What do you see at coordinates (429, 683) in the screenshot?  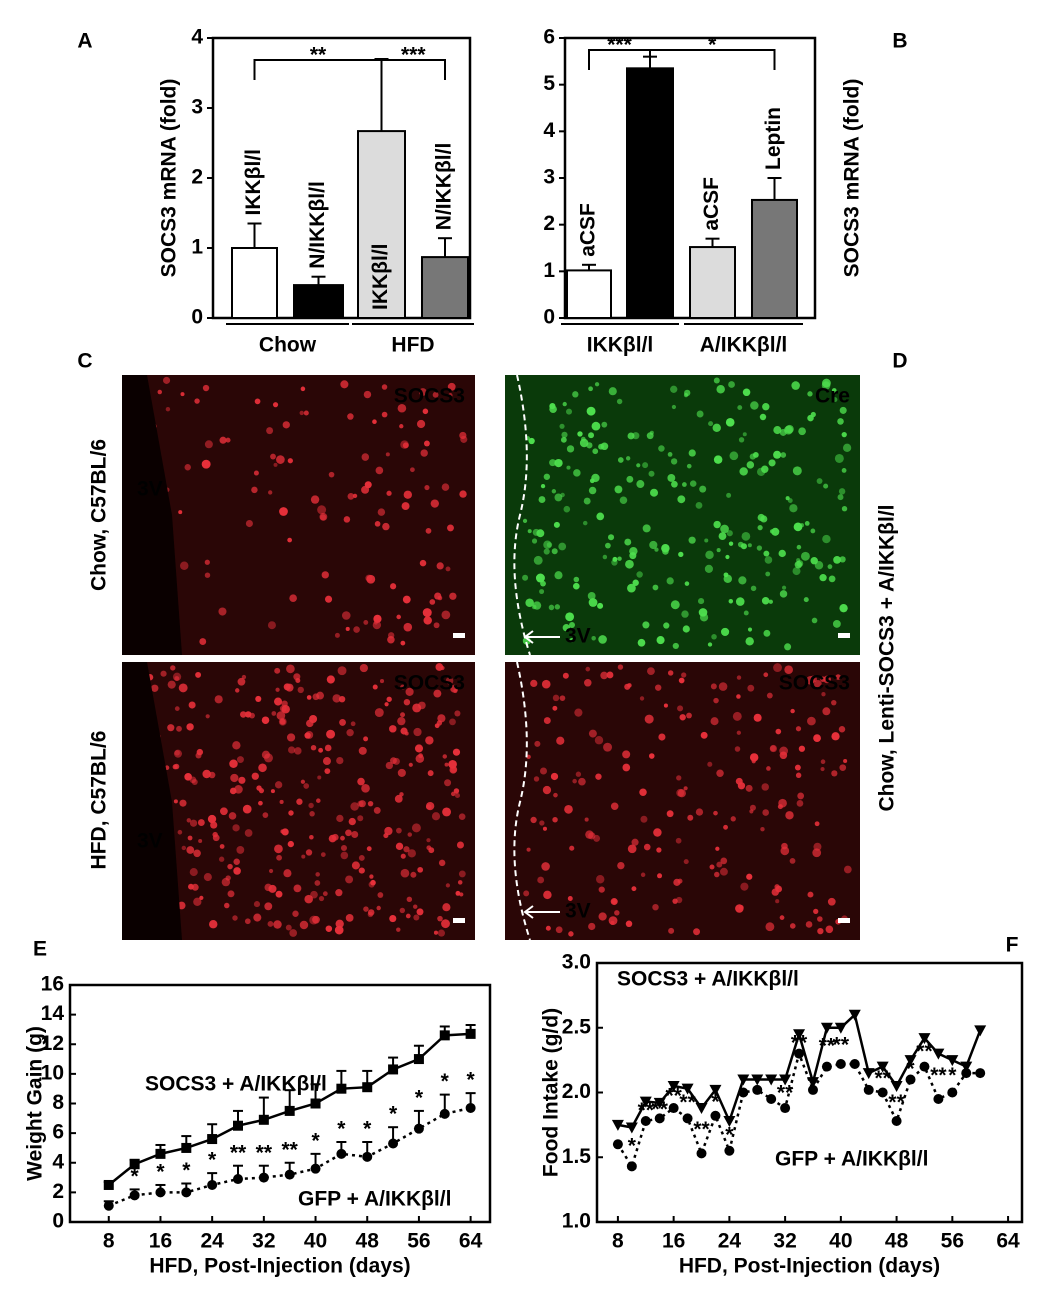 I see `stain-label: SOCS3` at bounding box center [429, 683].